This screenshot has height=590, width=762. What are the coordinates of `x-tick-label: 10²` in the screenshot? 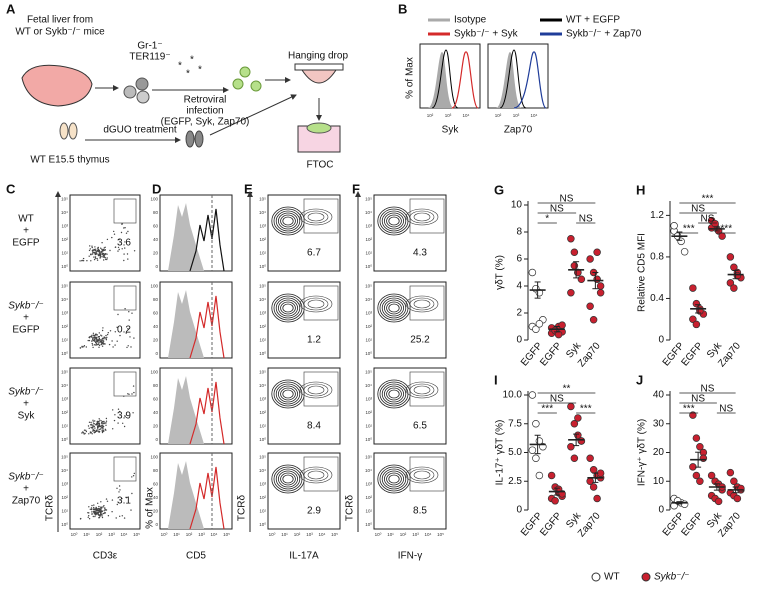 It's located at (430, 115).